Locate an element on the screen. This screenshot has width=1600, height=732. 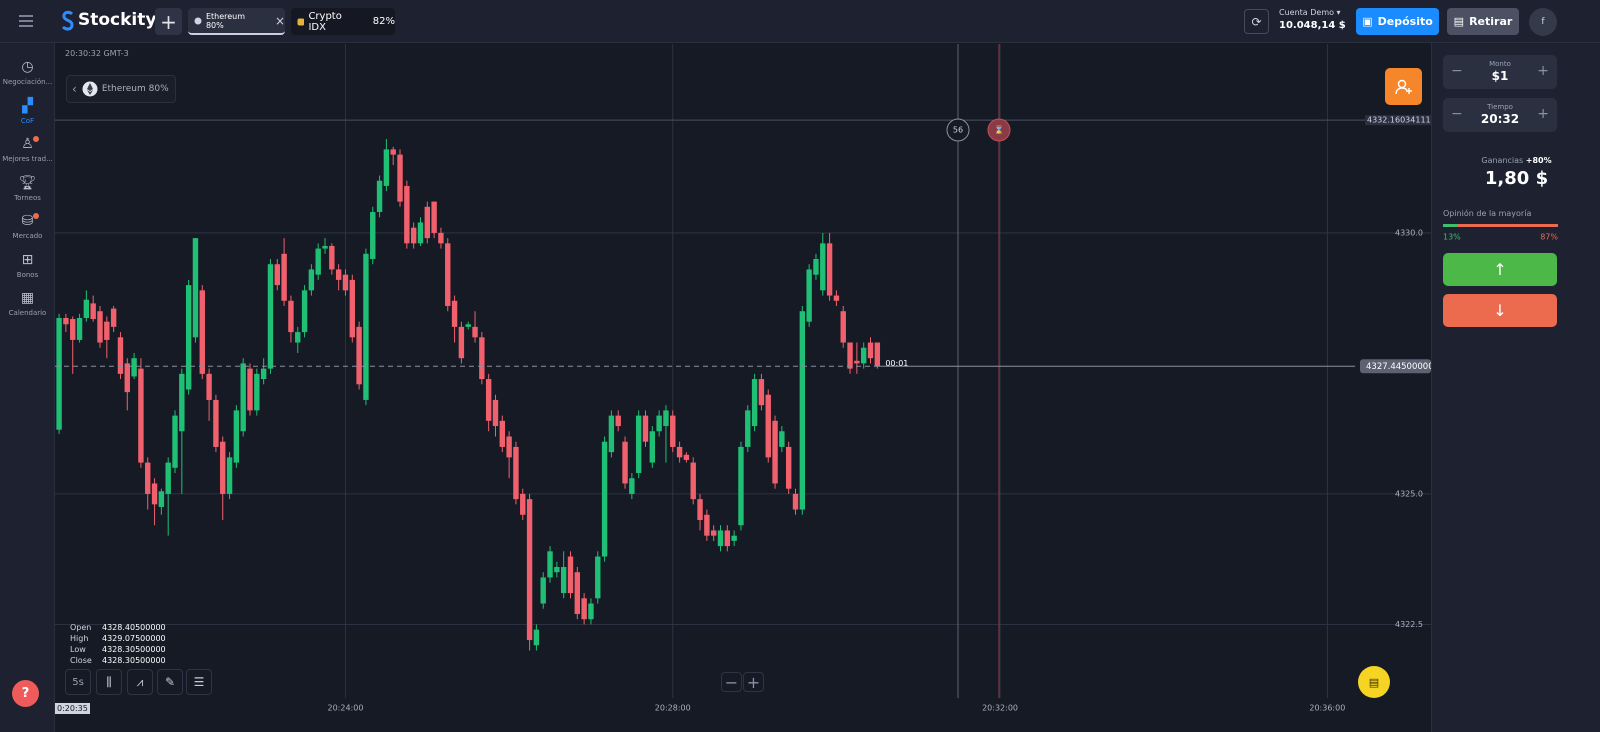
menu-icon is located at coordinates (26, 21).